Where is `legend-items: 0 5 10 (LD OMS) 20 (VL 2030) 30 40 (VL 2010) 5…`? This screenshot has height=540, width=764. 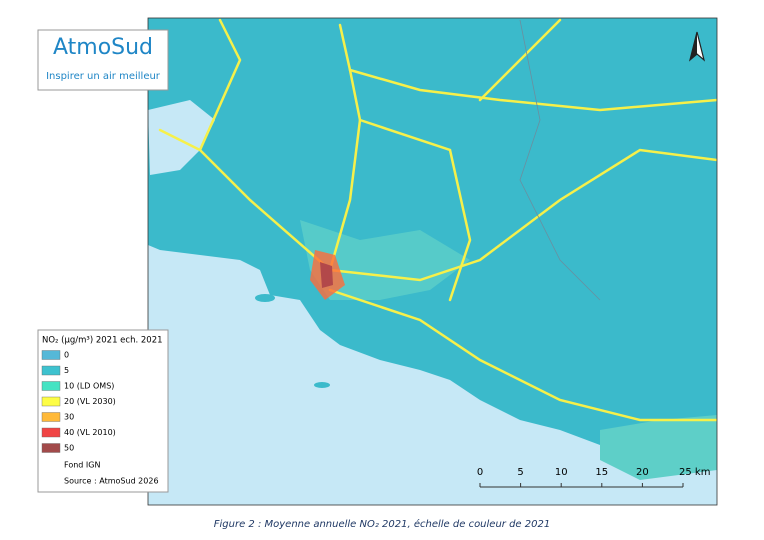
legend-items: 0 5 10 (LD OMS) 20 (VL 2030) 30 40 (VL 2010) 5… is located at coordinates (100, 418).